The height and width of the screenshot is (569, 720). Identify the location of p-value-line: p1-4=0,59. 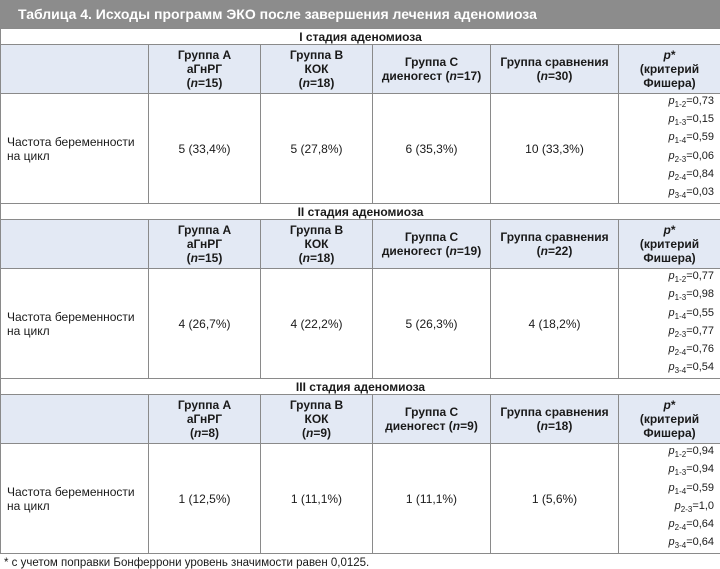
(666, 139).